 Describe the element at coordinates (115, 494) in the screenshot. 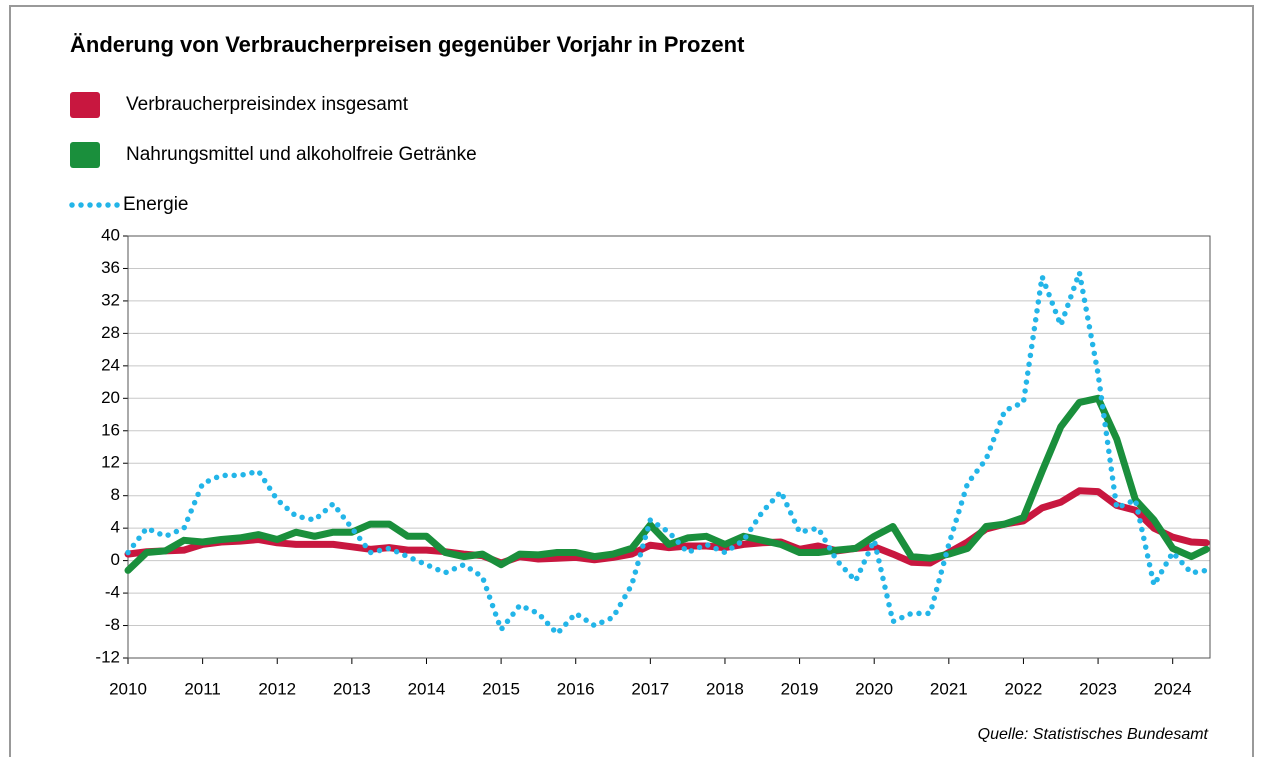

I see `y-tick-label: 8` at that location.